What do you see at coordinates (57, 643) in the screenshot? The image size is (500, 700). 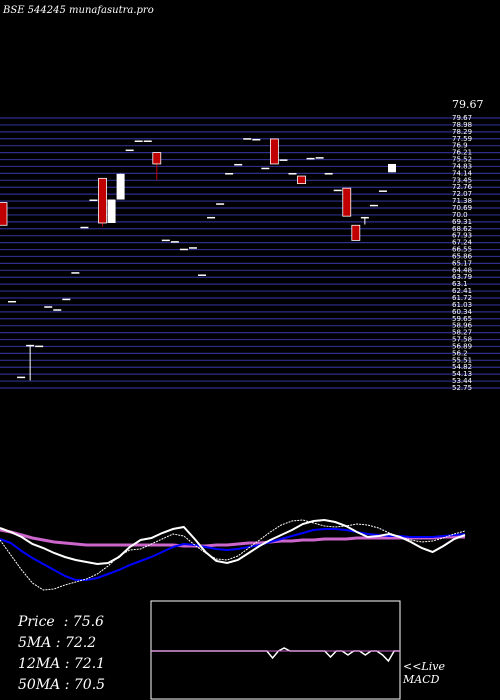 I see `ma5-row: 5MA : 72.2` at bounding box center [57, 643].